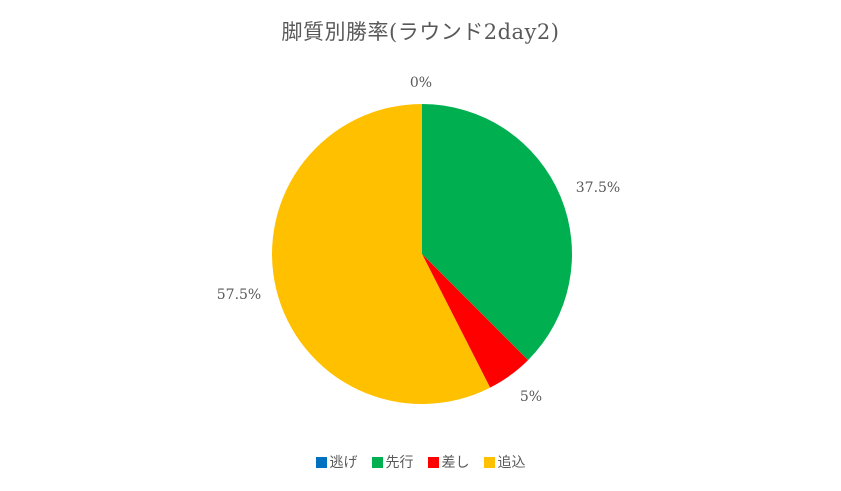  I want to click on legend-item-2: 先行, so click(392, 462).